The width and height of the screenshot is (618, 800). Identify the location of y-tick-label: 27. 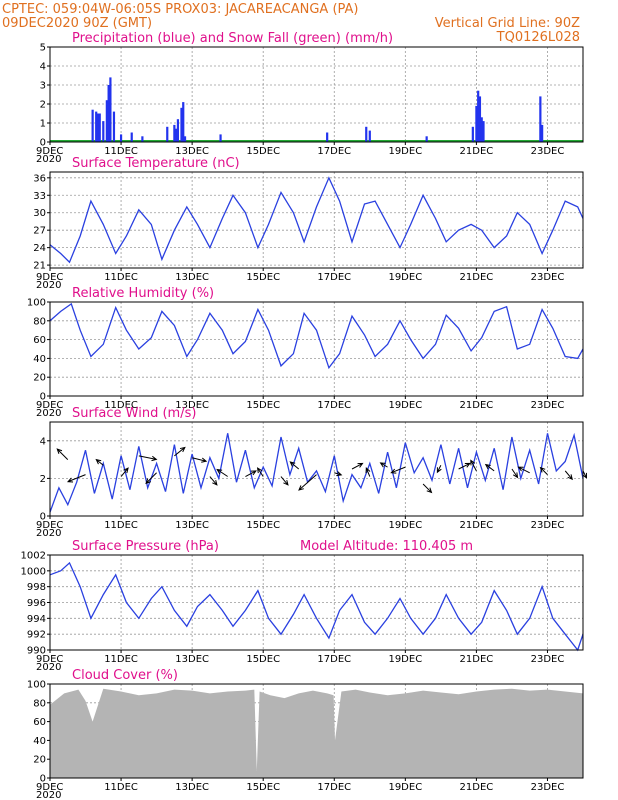
(39, 231).